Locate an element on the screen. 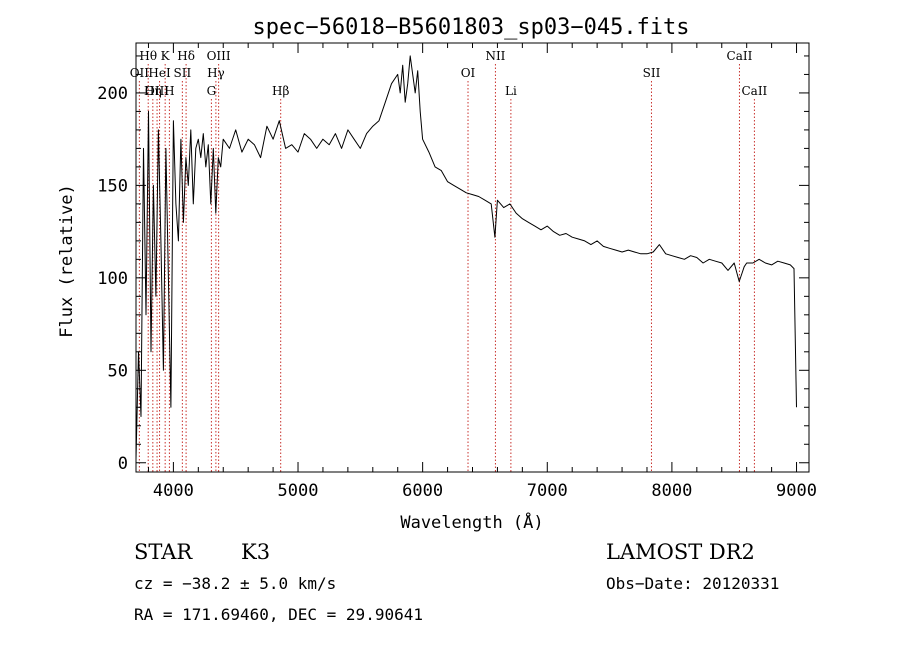  y-axis-label: Flux (relative) is located at coordinates (67, 261).